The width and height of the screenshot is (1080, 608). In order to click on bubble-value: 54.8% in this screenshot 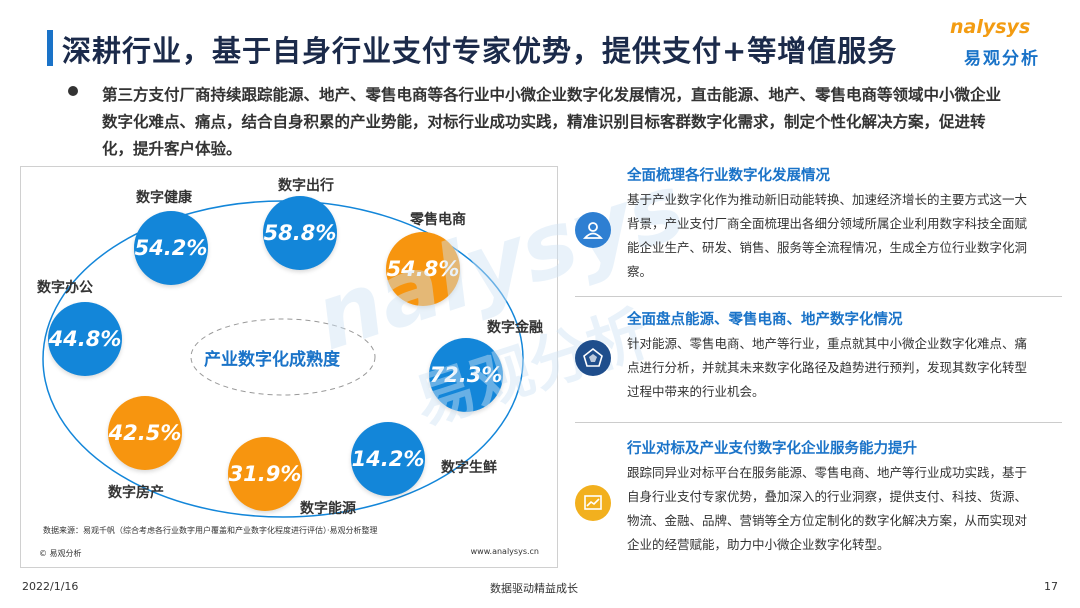, I will do `click(423, 269)`.